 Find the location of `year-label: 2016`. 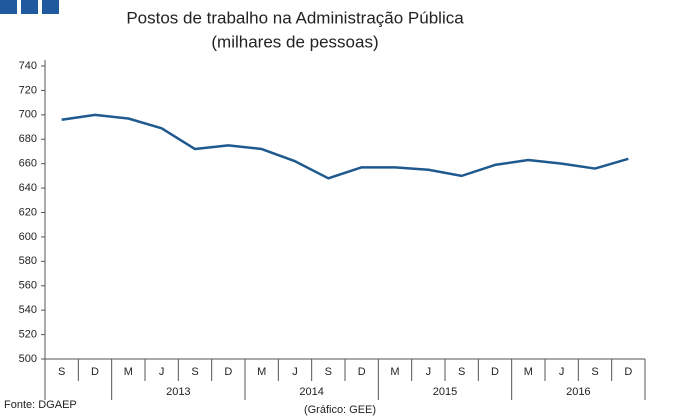

year-label: 2016 is located at coordinates (578, 392).